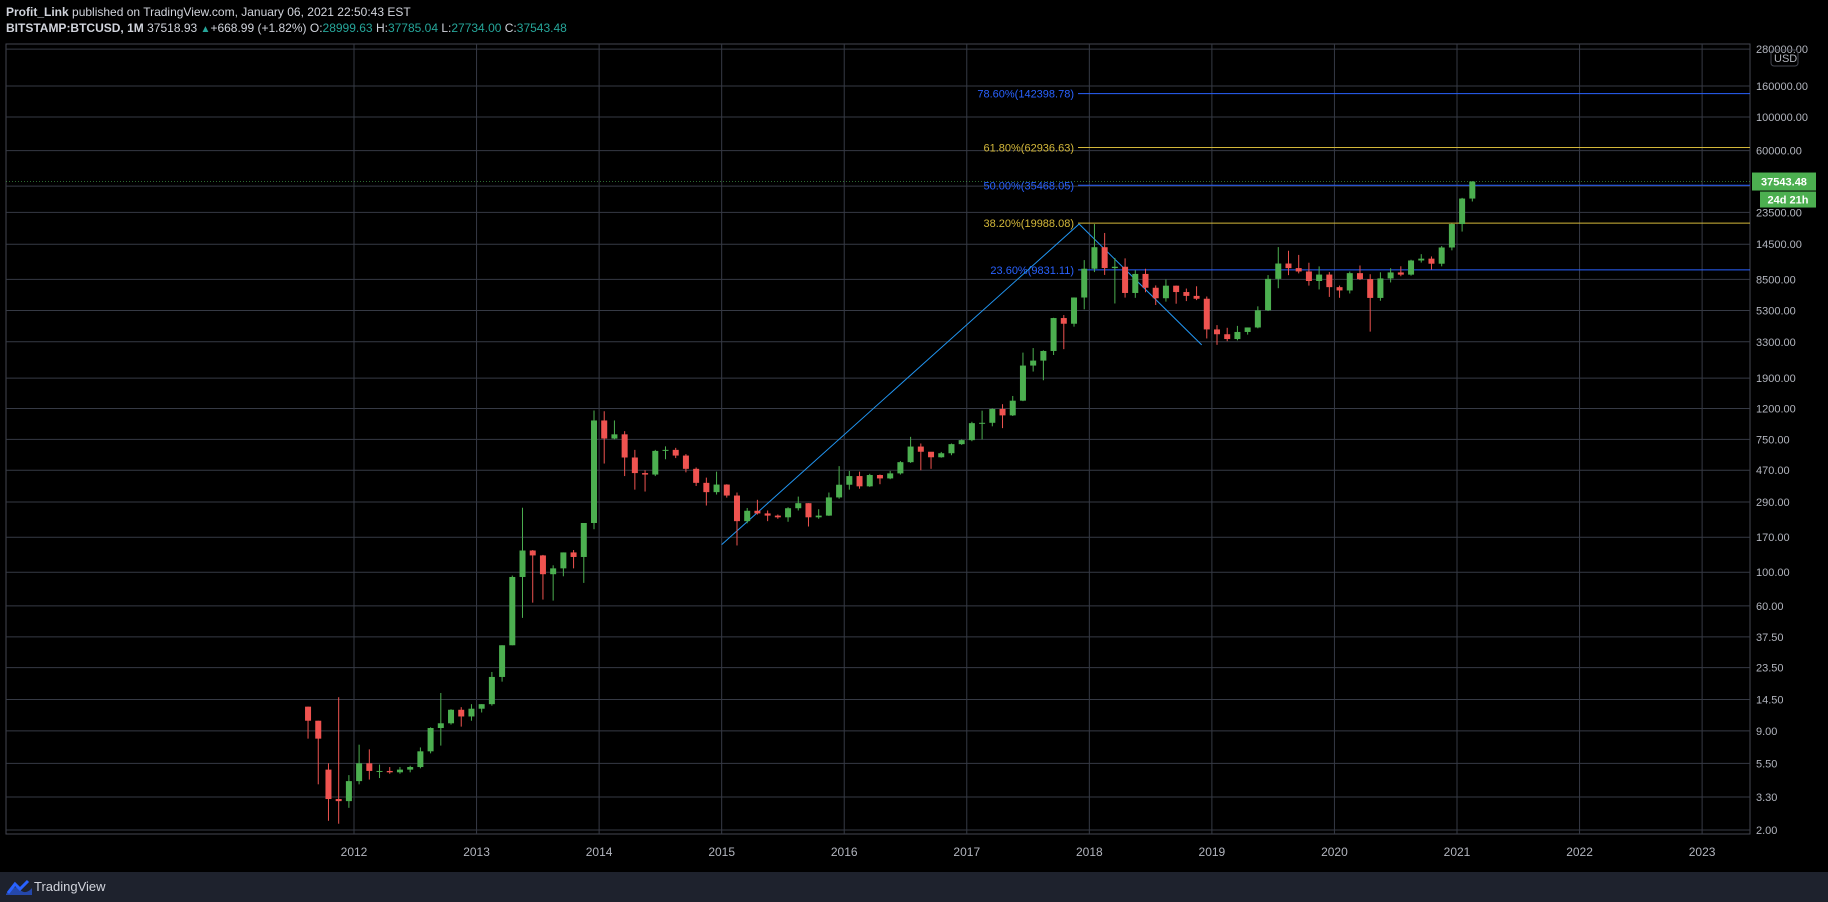  What do you see at coordinates (1212, 852) in the screenshot?
I see `x-tick-label: 2019` at bounding box center [1212, 852].